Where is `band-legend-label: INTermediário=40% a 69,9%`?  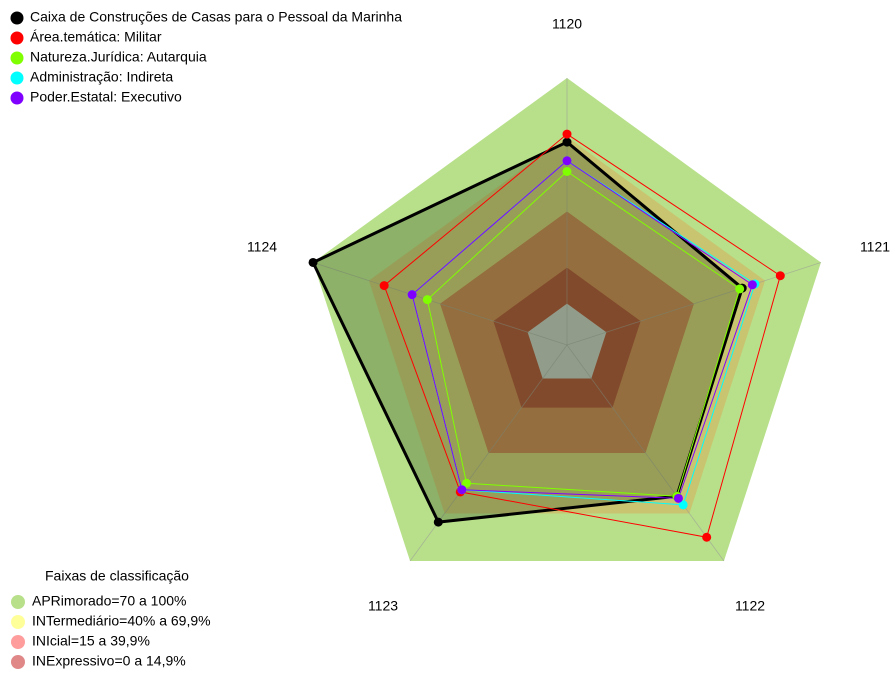
band-legend-label: INTermediário=40% a 69,9% is located at coordinates (121, 621).